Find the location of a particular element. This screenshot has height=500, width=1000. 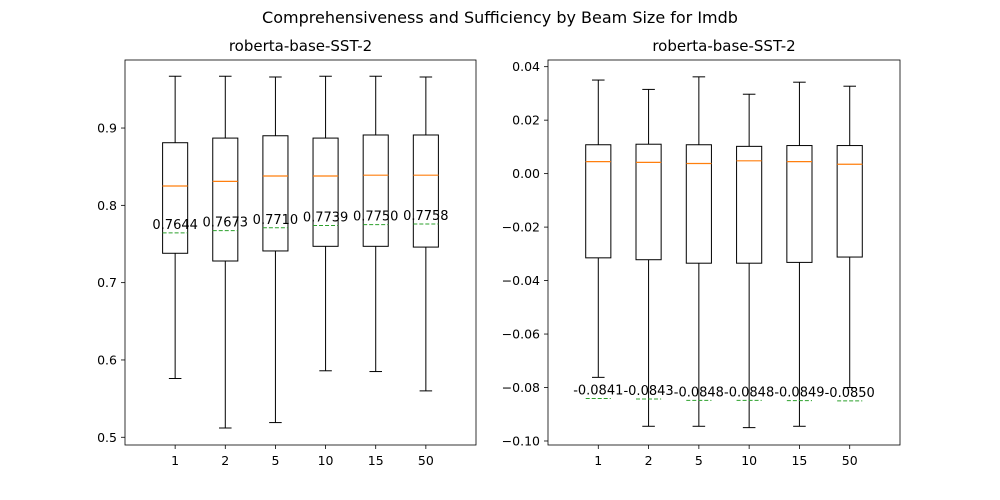

box-15: -0.0849 is located at coordinates (799, 254).